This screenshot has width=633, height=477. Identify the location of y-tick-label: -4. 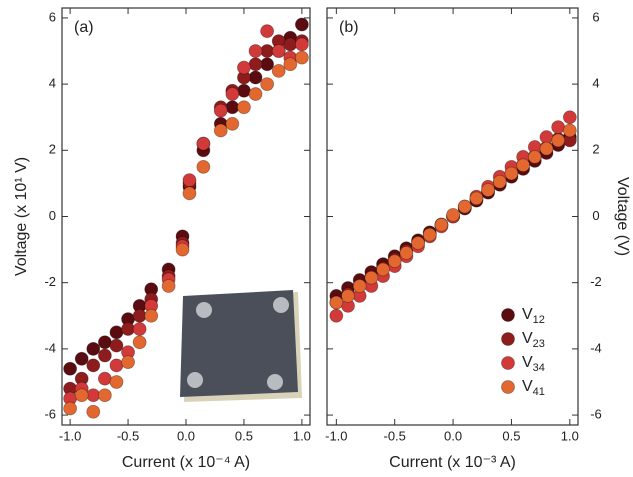
(596, 347).